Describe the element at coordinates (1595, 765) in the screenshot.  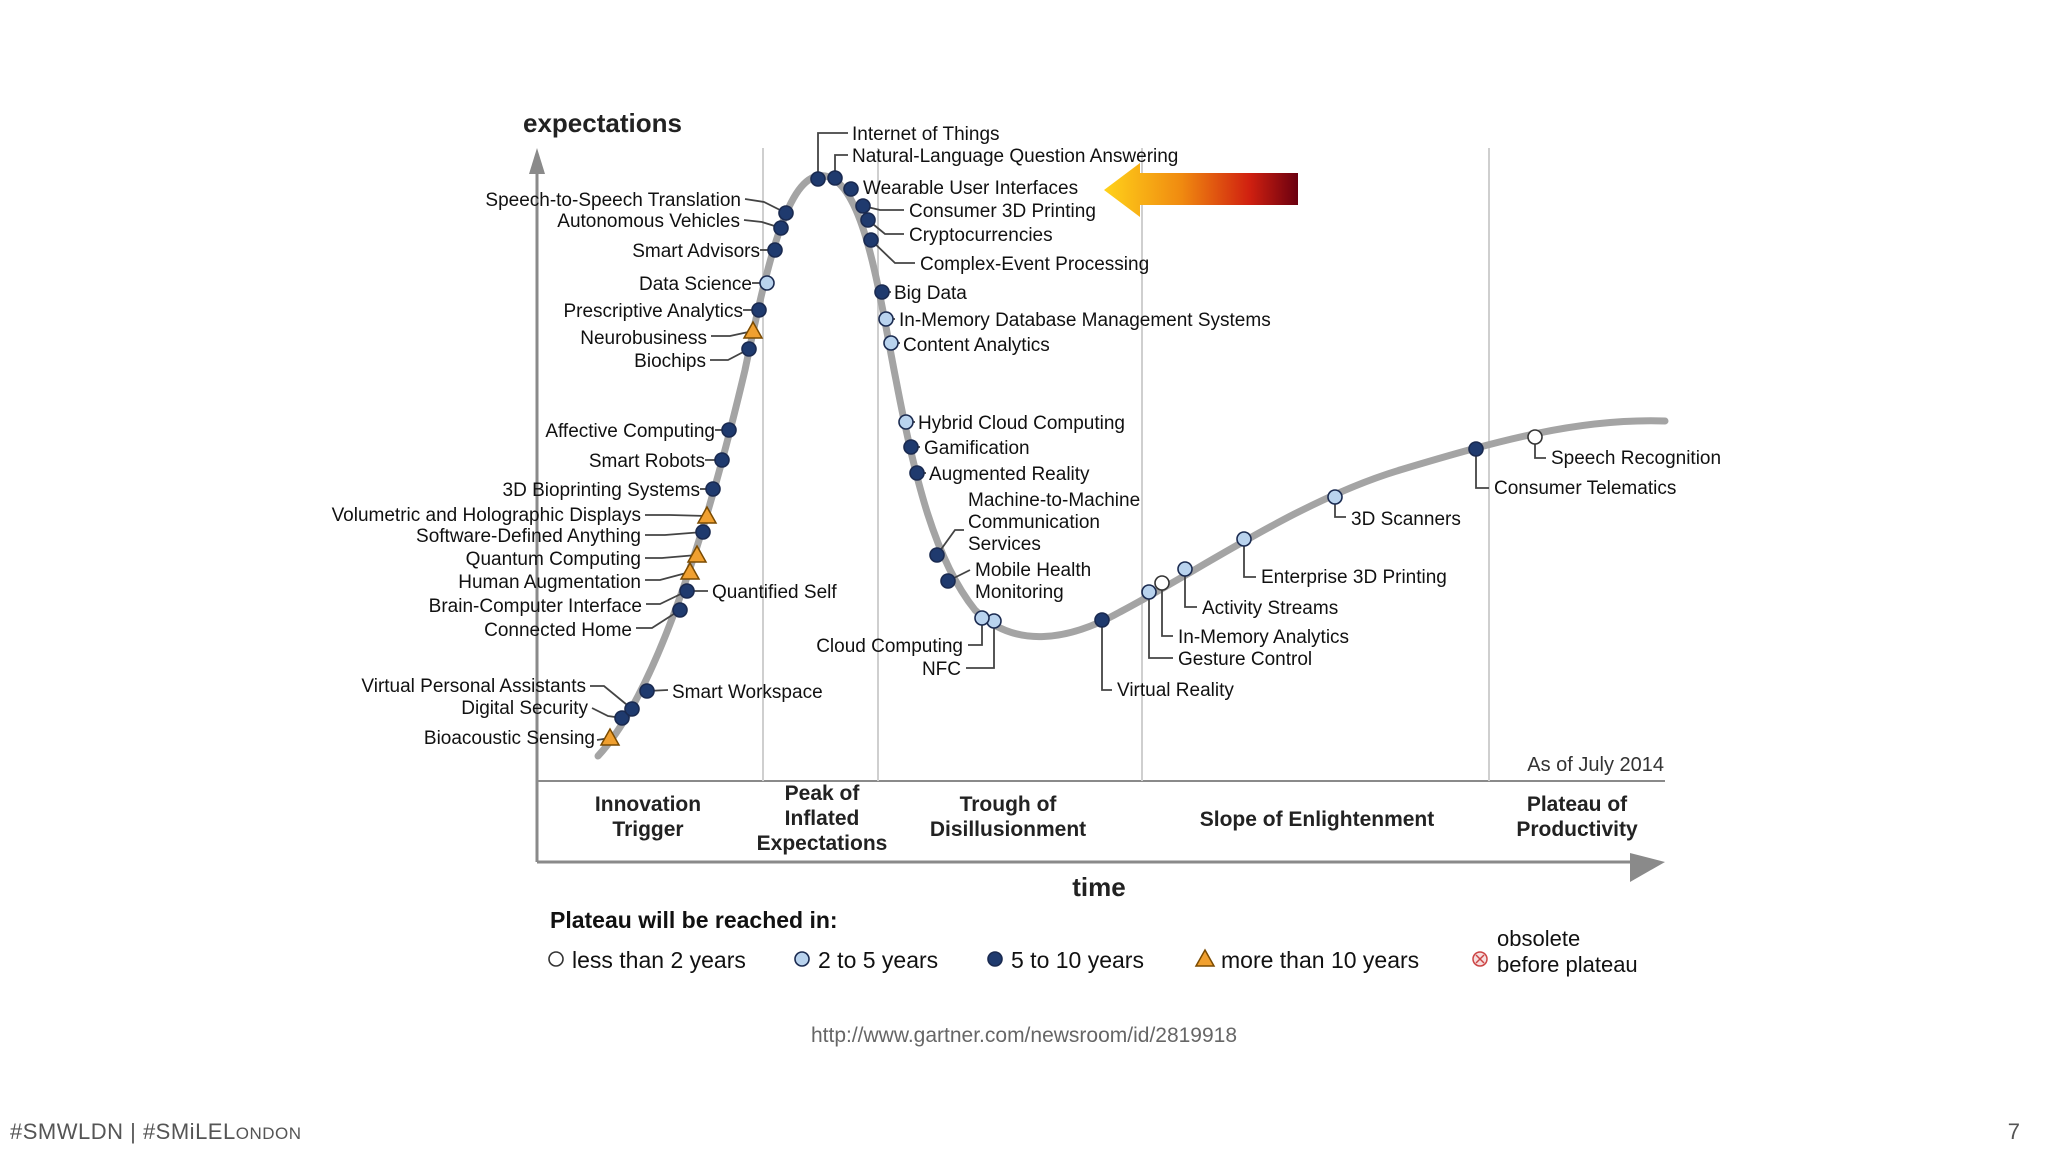
I see `as-of-date: As of July 2014` at that location.